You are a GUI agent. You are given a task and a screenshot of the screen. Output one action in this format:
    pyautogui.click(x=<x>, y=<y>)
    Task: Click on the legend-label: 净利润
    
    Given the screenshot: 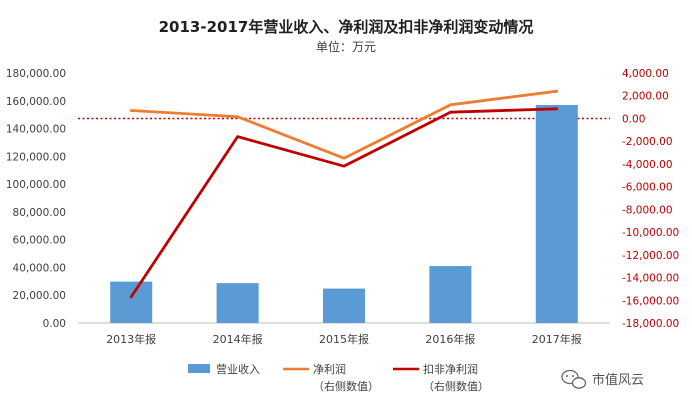 What is the action you would take?
    pyautogui.click(x=329, y=369)
    